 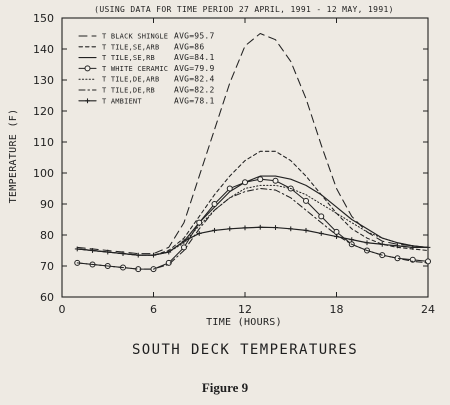 I want to click on legend-row-0: T BLACK SHINGLE AVG=95.7, so click(x=146, y=36).